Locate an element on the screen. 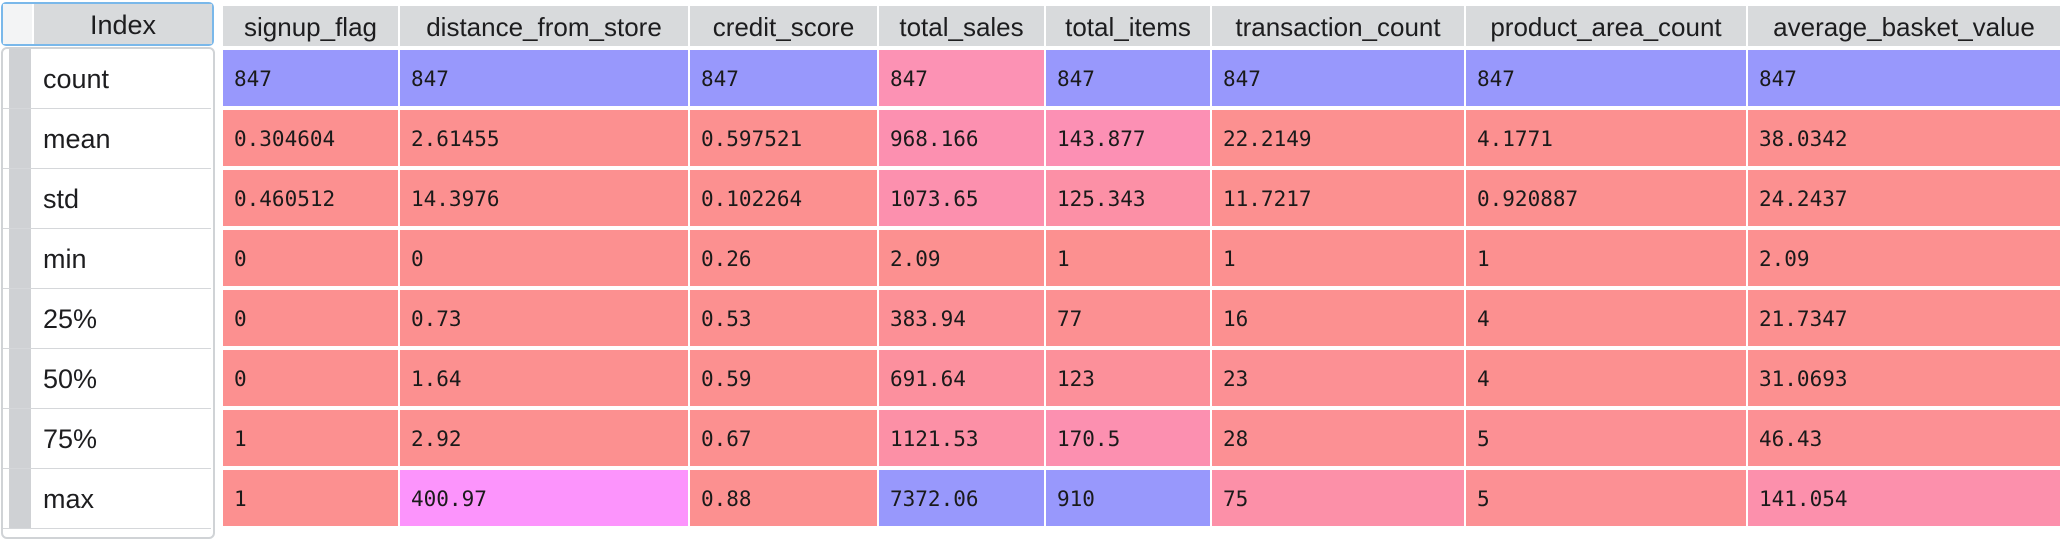 This screenshot has height=539, width=2062. table-cell: 46.43 is located at coordinates (1905, 439).